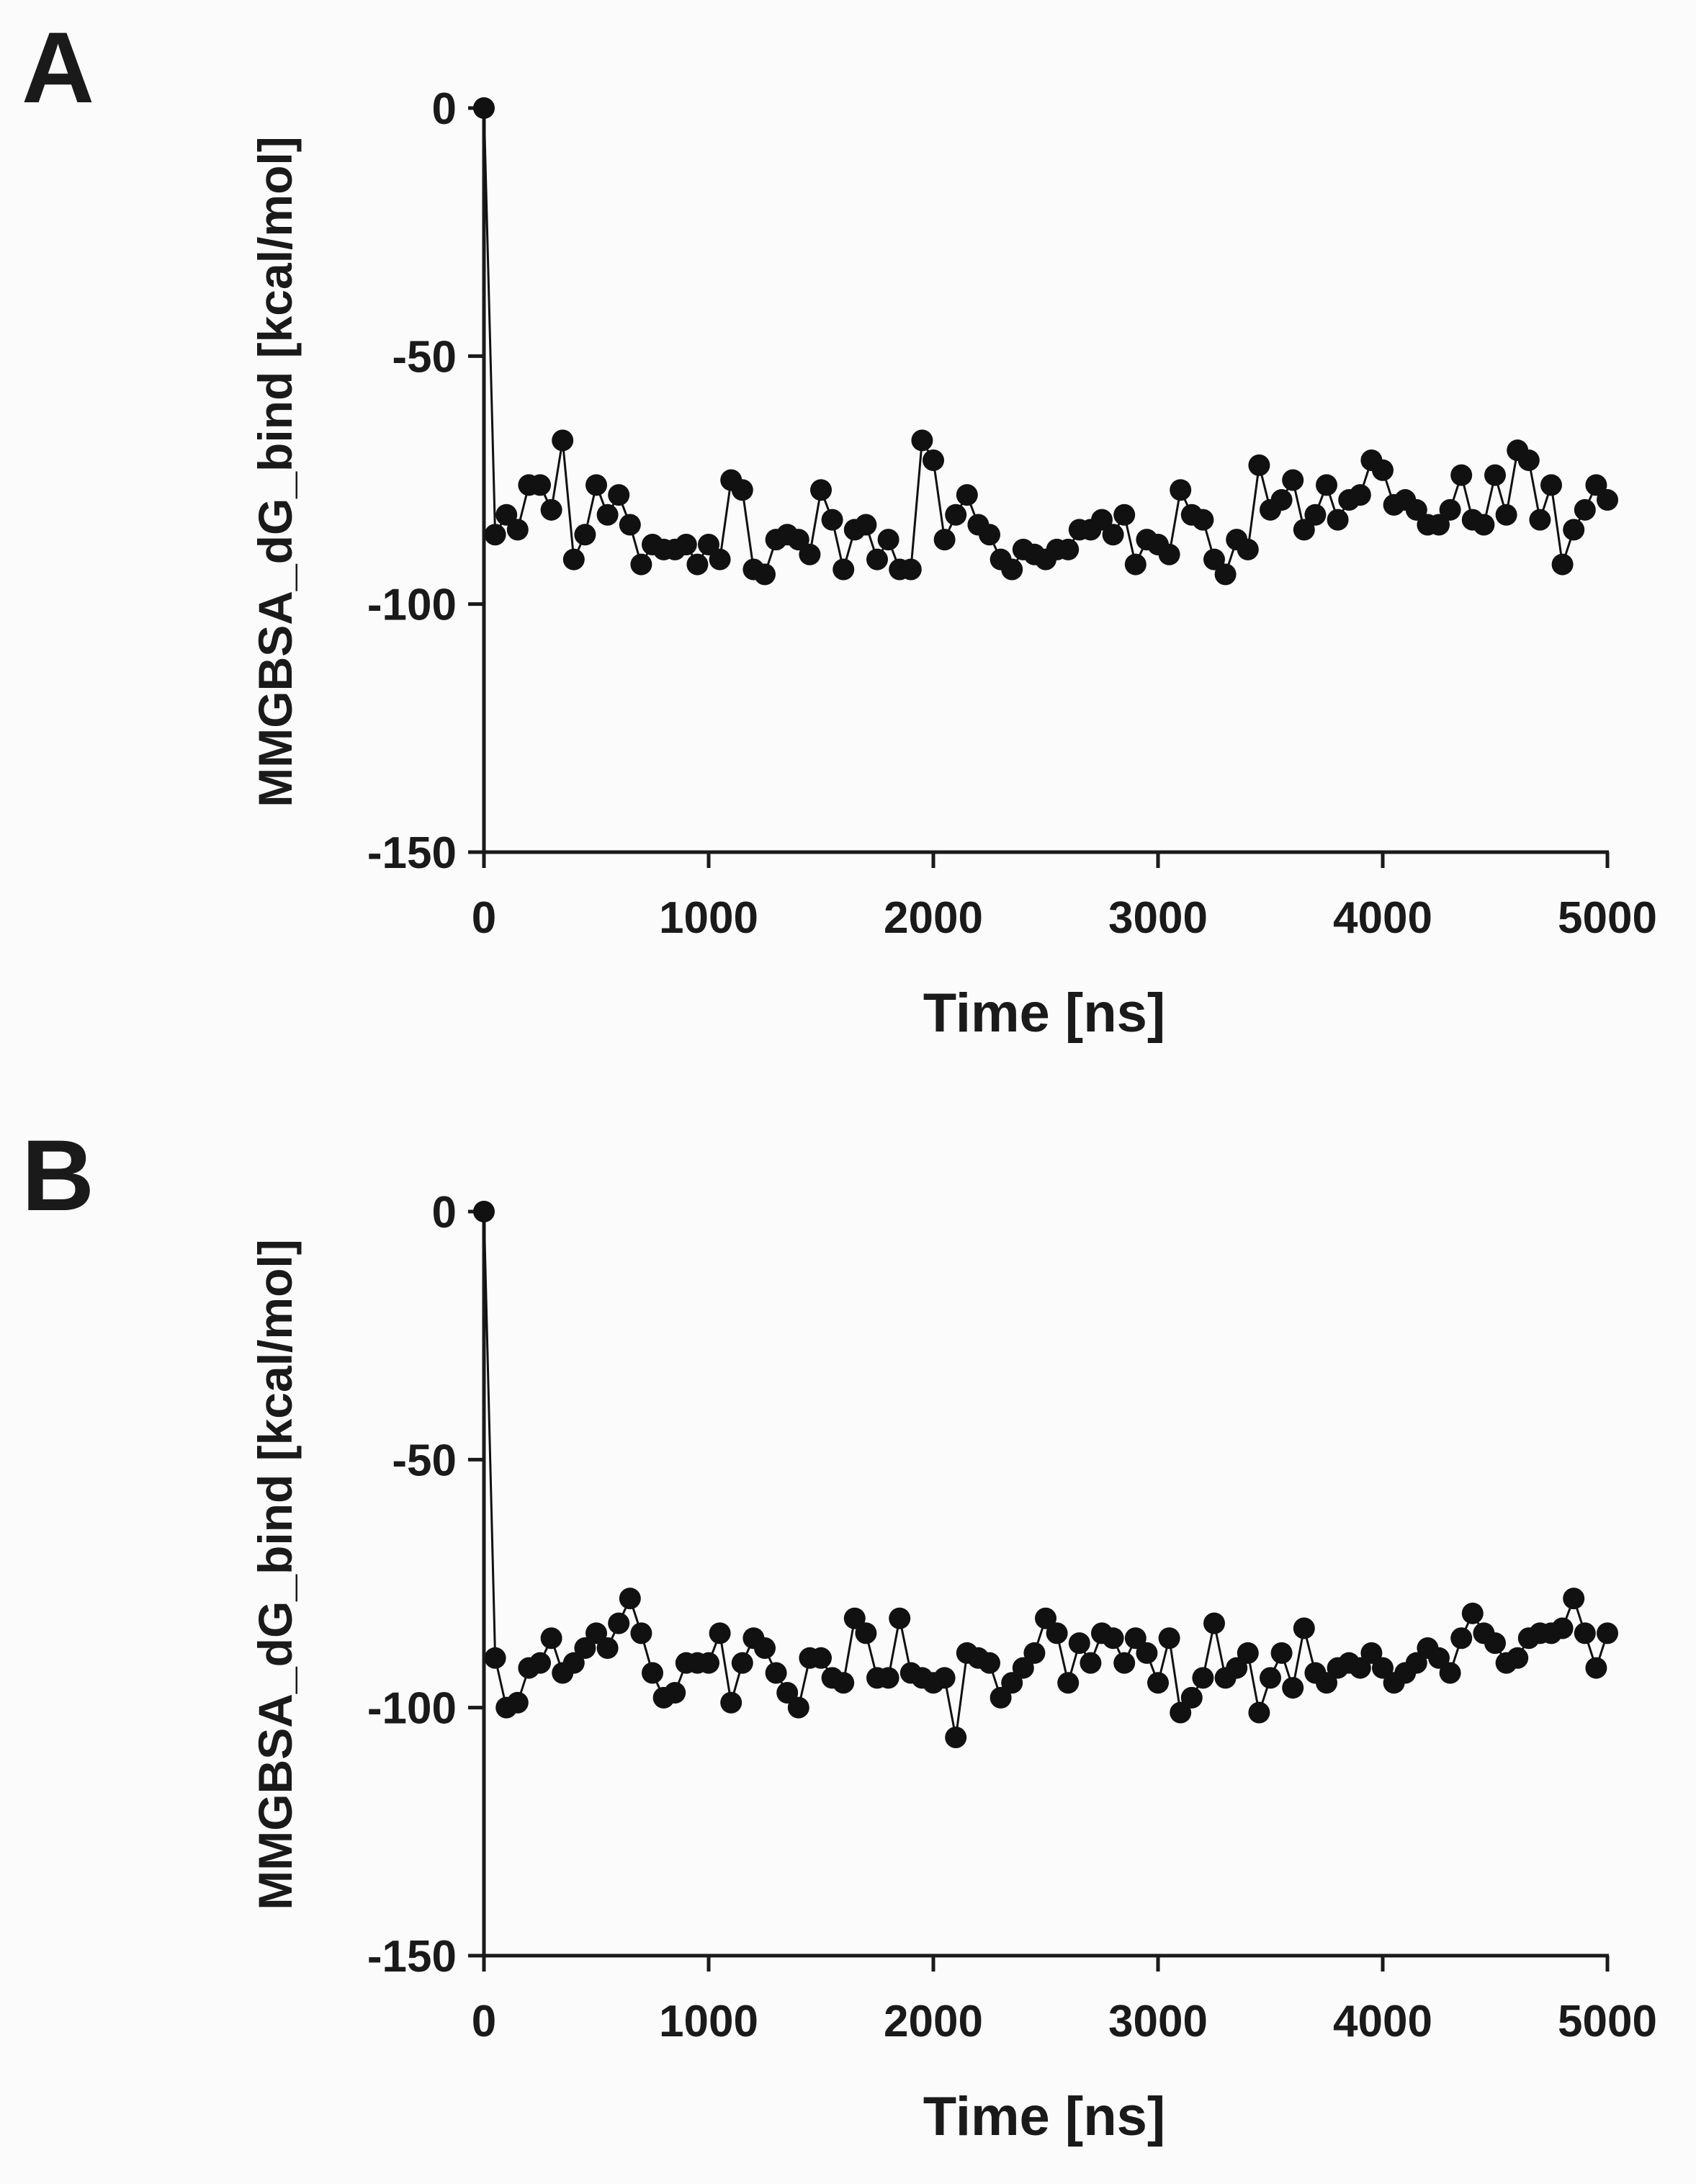 The image size is (1696, 2184). Describe the element at coordinates (1158, 2022) in the screenshot. I see `x-tick-label: 3000` at that location.